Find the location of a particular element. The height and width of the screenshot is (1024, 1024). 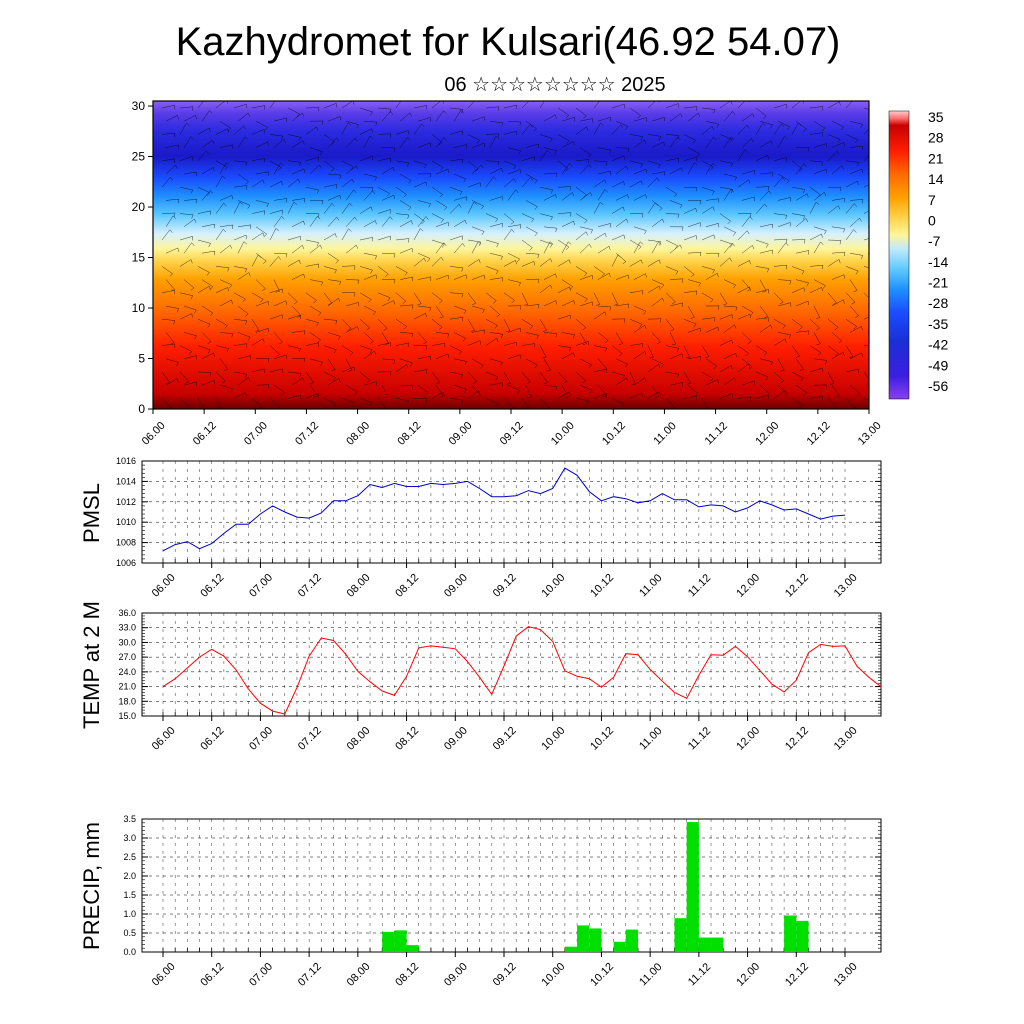

x-tick-label: 08.00 is located at coordinates (359, 975).